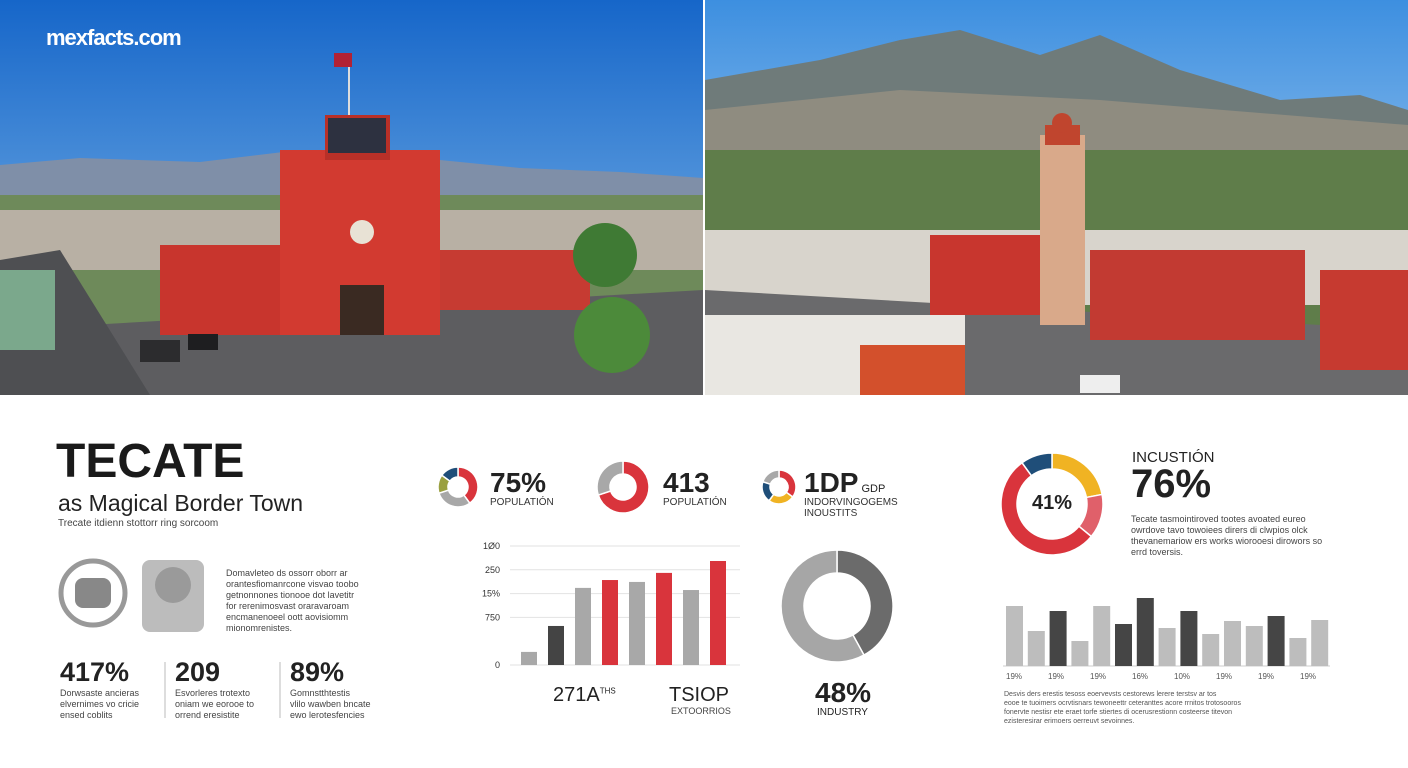 The image size is (1408, 768). I want to click on kpi-number: 413, so click(686, 482).